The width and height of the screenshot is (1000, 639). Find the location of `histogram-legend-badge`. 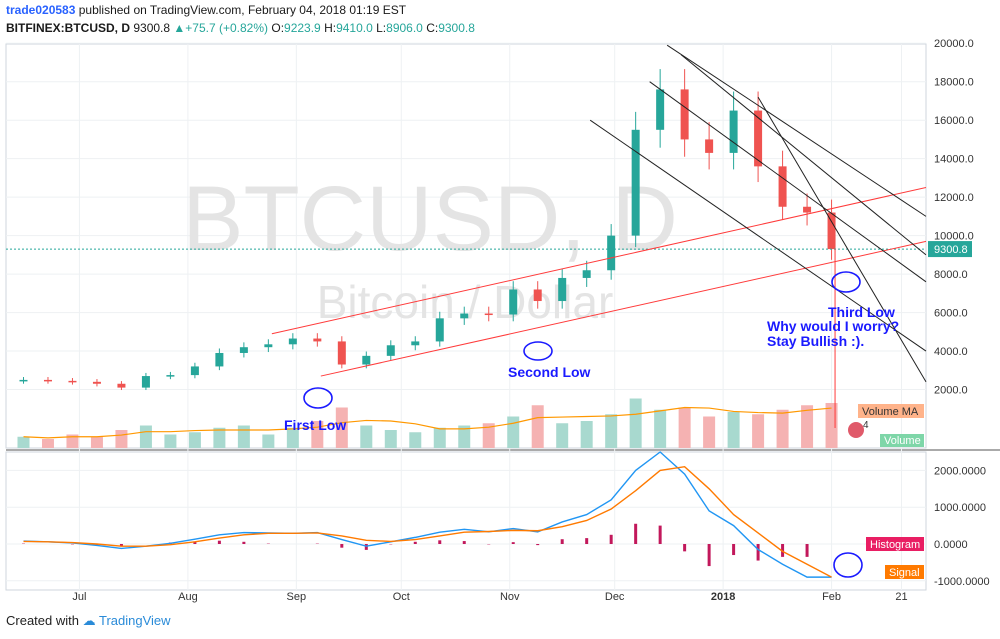

histogram-legend-badge is located at coordinates (895, 544).